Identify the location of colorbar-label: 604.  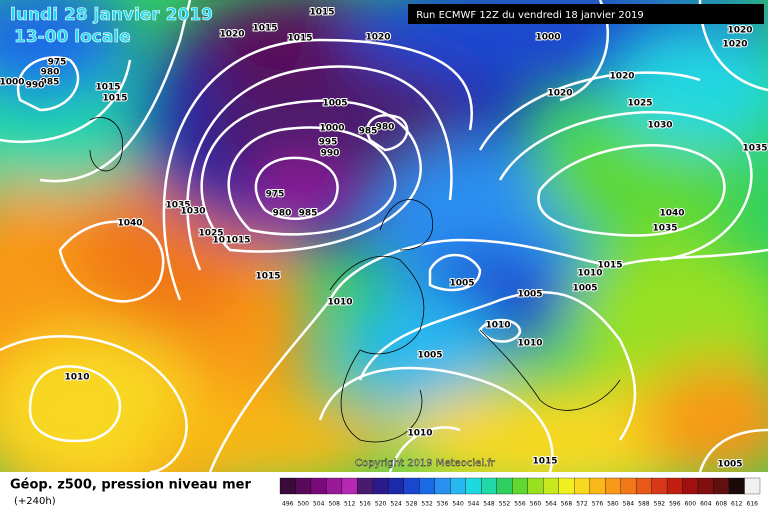
(706, 504).